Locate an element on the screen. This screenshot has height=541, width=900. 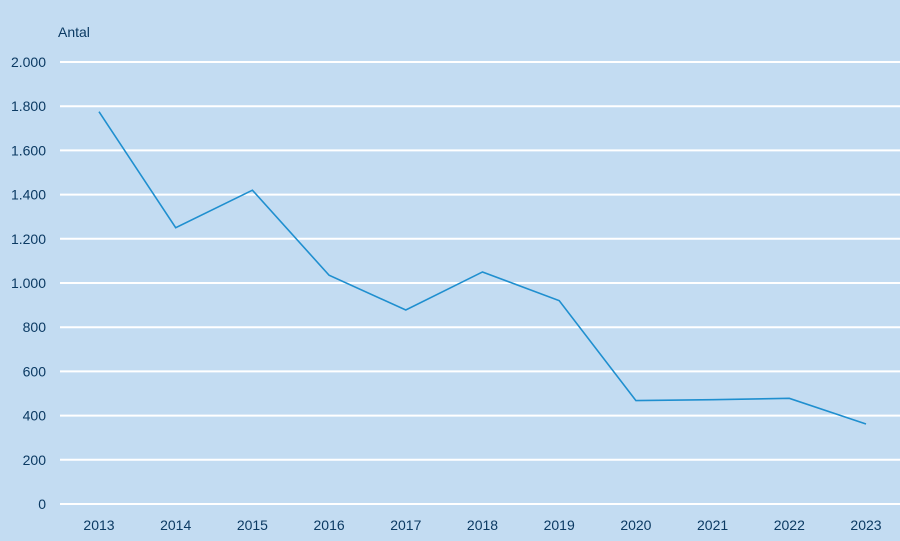
x-tick-label: 2015 is located at coordinates (252, 525).